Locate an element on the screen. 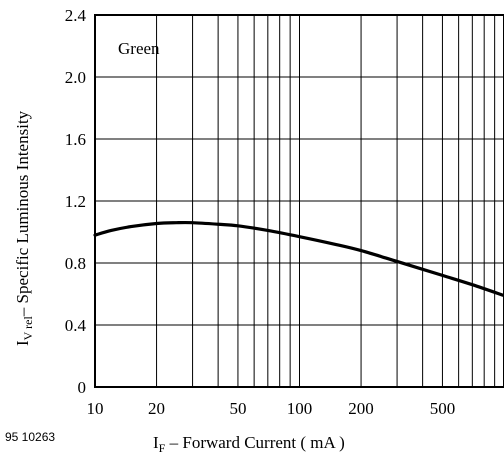  y-tick-labels: 0 0.4 0.8 1.2 1.6 2.0 2.4 is located at coordinates (76, 201).